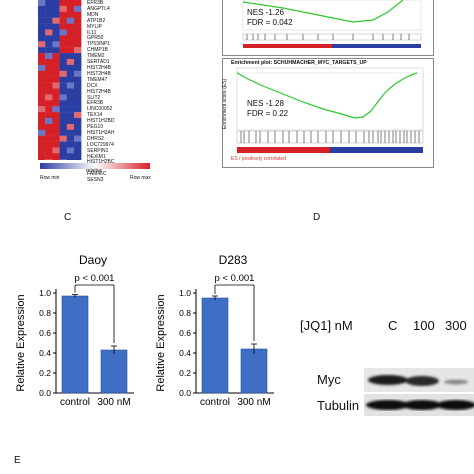 The height and width of the screenshot is (474, 474). What do you see at coordinates (75, 402) in the screenshot?
I see `x-tick-label: control` at bounding box center [75, 402].